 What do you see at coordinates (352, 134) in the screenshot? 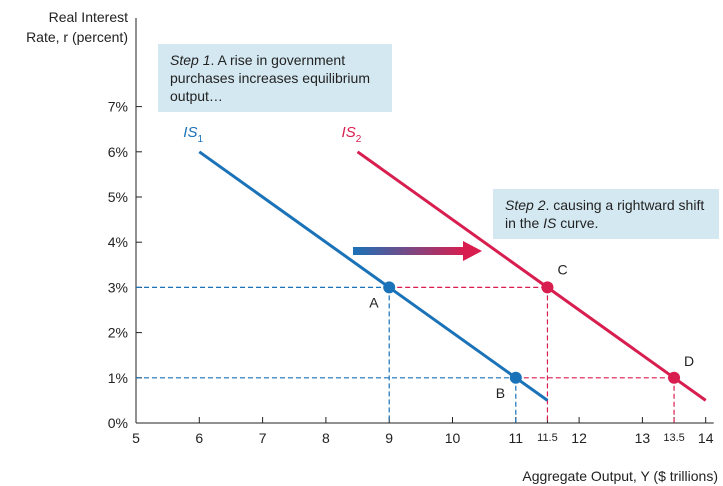
I see `is-curve-2-label: IS2` at bounding box center [352, 134].